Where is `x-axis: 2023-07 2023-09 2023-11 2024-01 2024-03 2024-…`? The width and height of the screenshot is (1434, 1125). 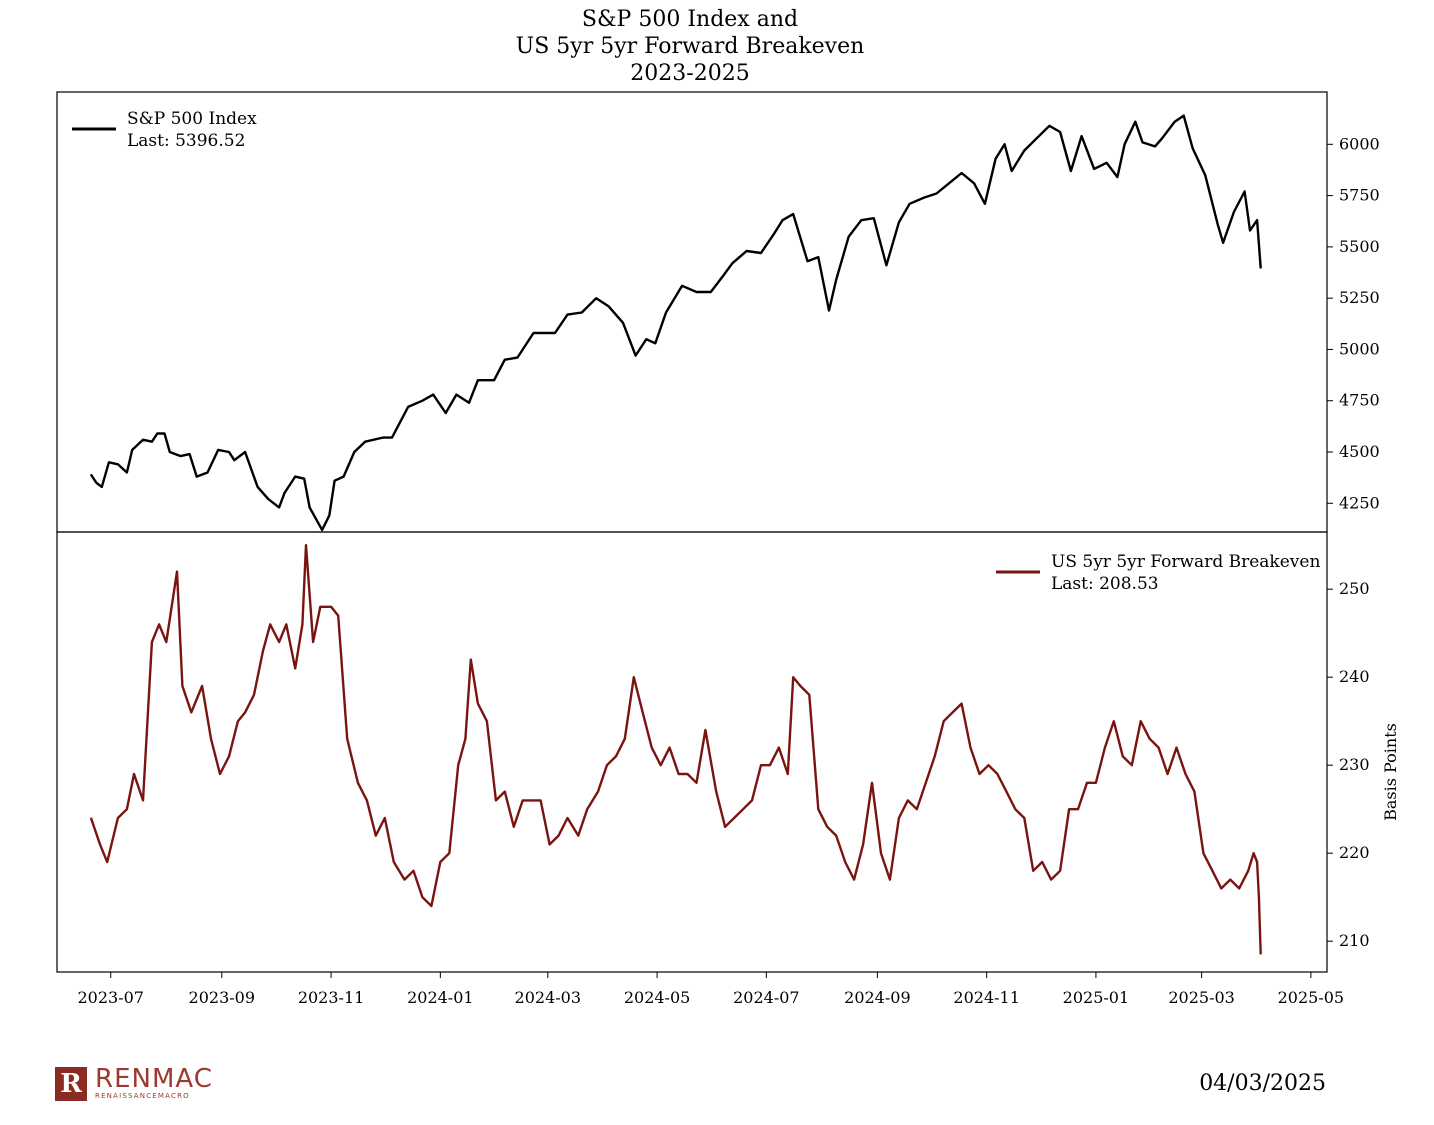 x-axis: 2023-07 2023-09 2023-11 2024-01 2024-03 2024-… is located at coordinates (710, 989).